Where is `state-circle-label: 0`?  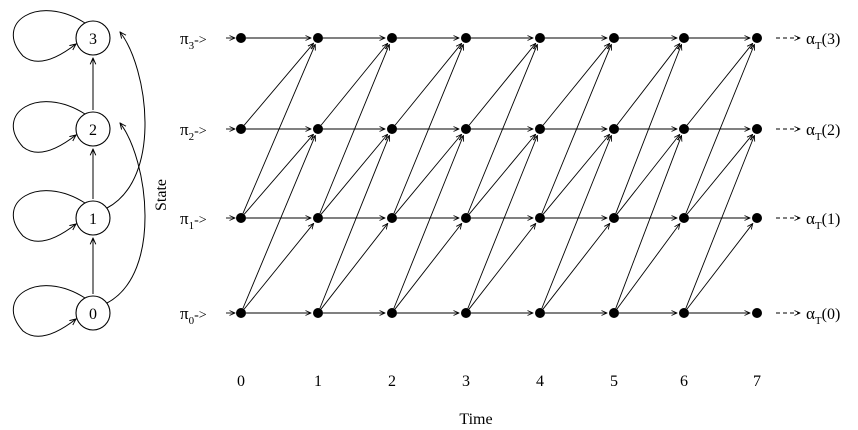 state-circle-label: 0 is located at coordinates (93, 314).